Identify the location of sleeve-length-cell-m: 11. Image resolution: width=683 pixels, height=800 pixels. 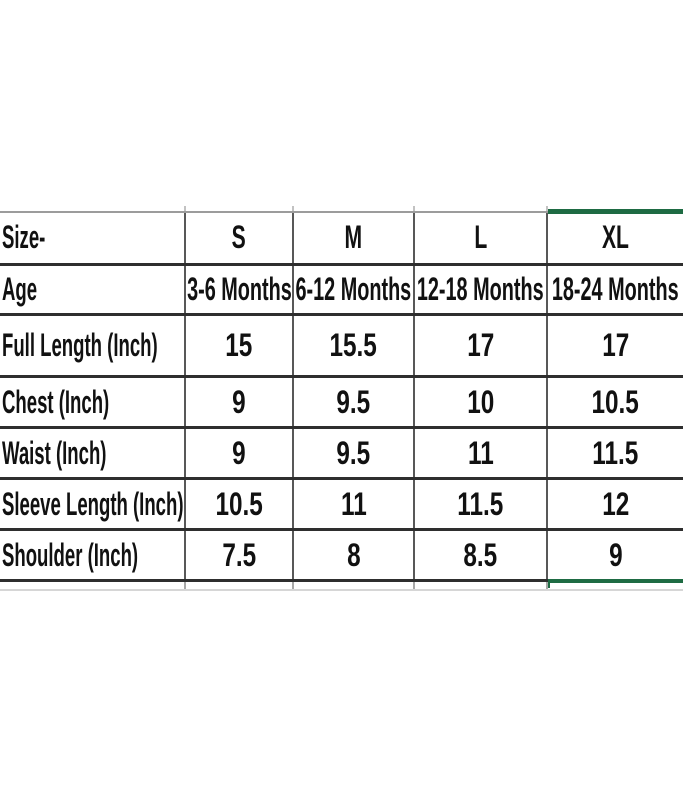
(354, 504).